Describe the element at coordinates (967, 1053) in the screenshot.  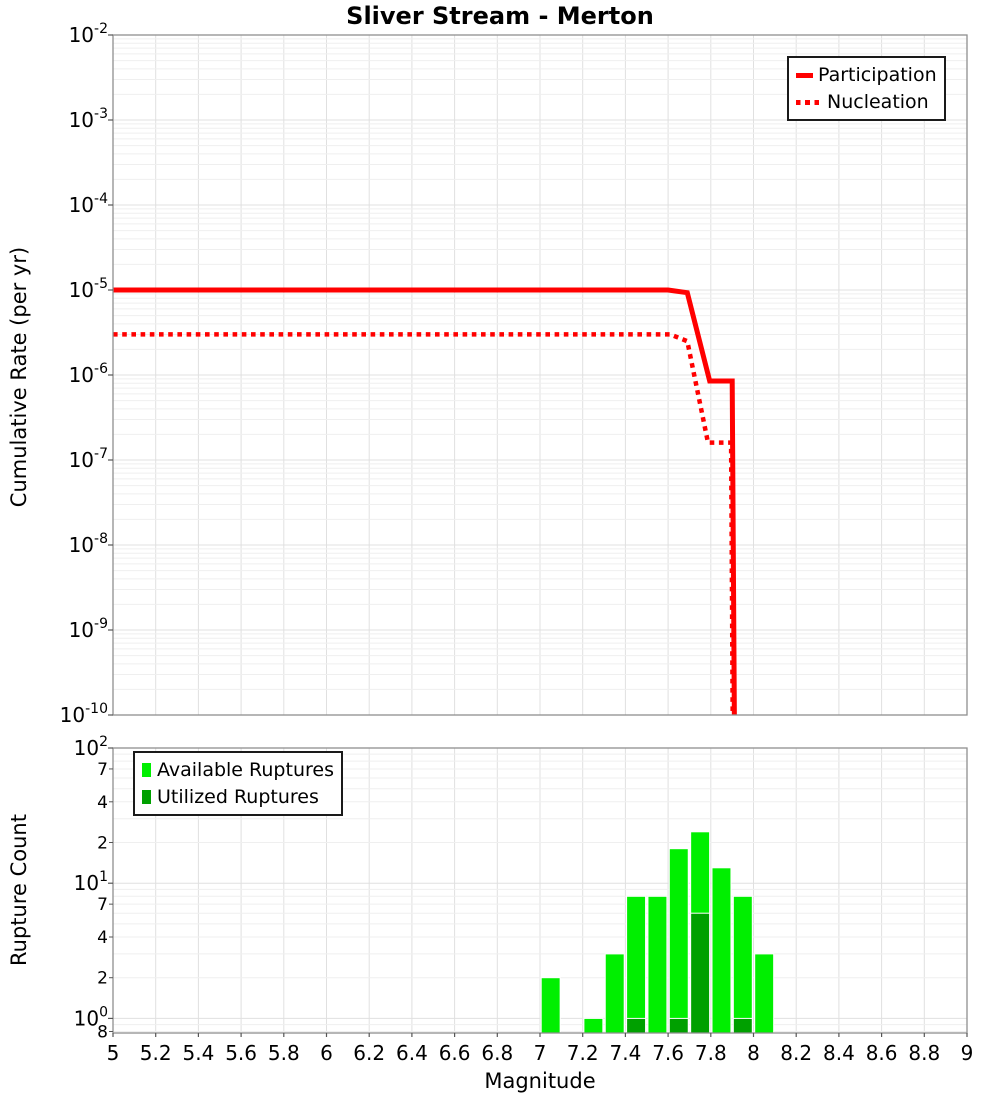
I see `x-tick-label: 9` at that location.